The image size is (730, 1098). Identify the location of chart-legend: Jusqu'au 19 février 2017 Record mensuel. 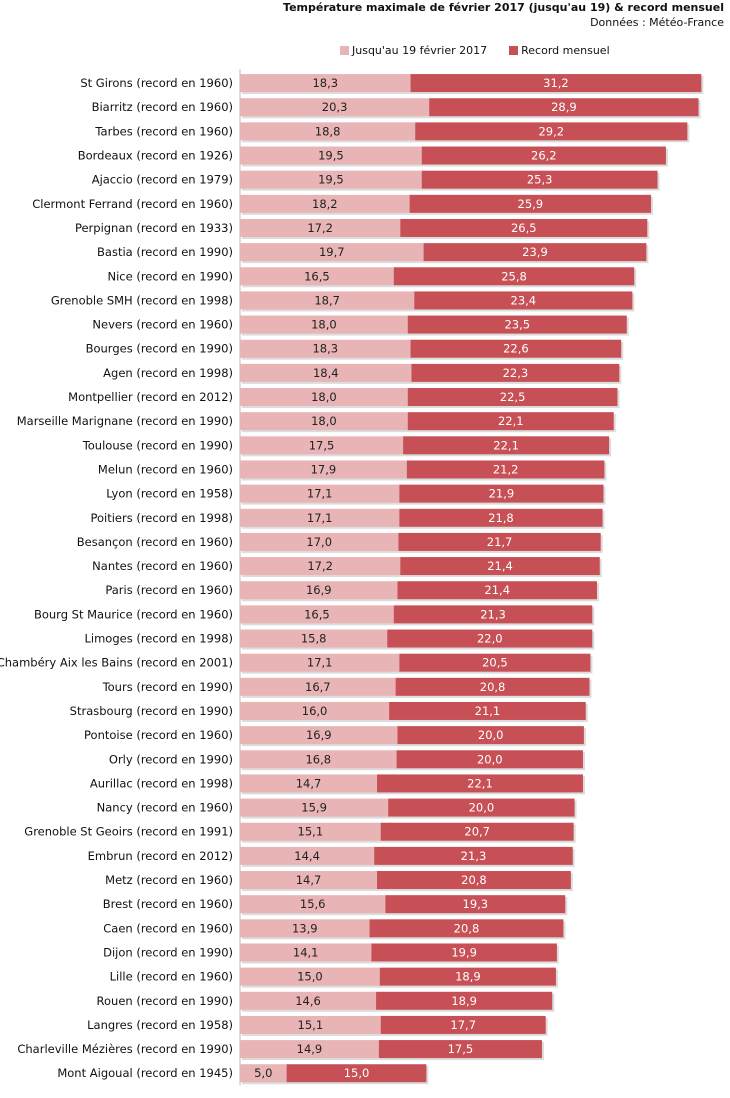
(486, 50).